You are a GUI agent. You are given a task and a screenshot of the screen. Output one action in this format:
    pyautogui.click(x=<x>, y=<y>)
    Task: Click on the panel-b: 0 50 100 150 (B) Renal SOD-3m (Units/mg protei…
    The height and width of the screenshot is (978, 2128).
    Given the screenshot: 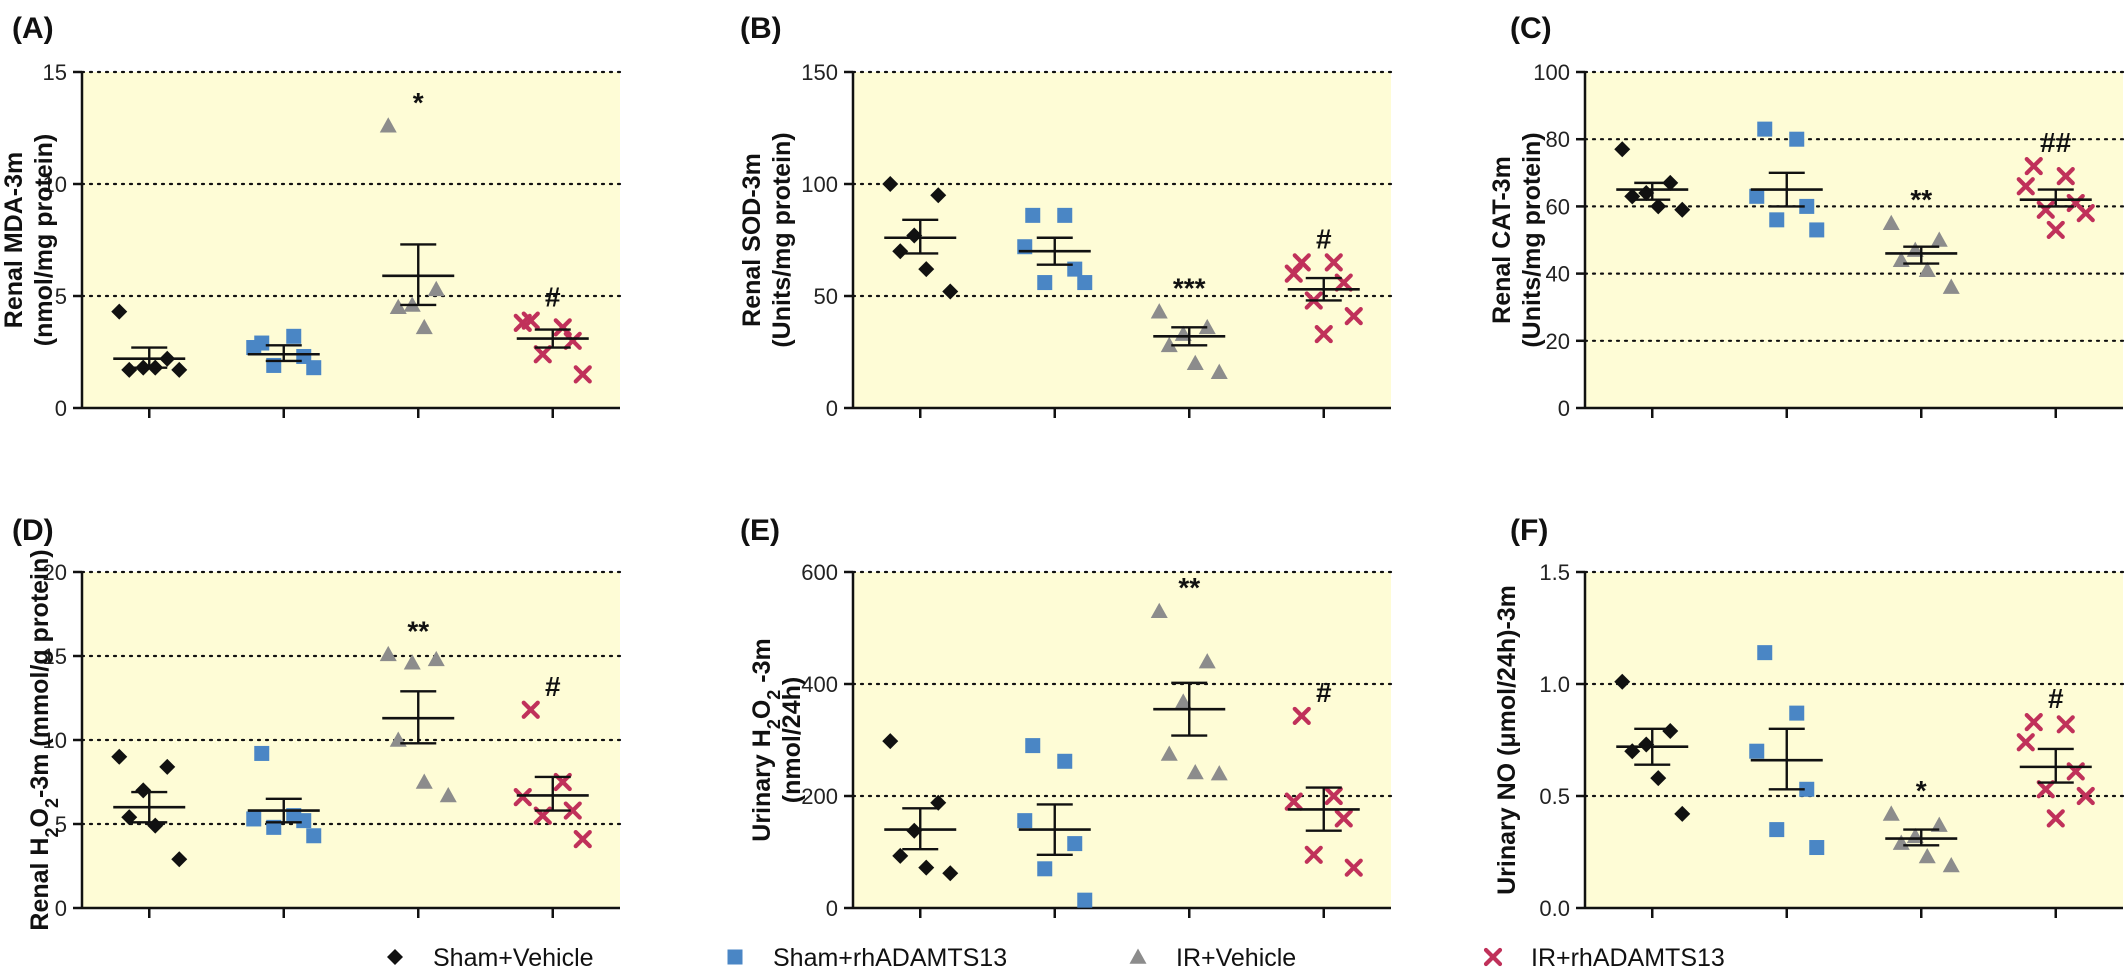 What is the action you would take?
    pyautogui.click(x=1065, y=216)
    